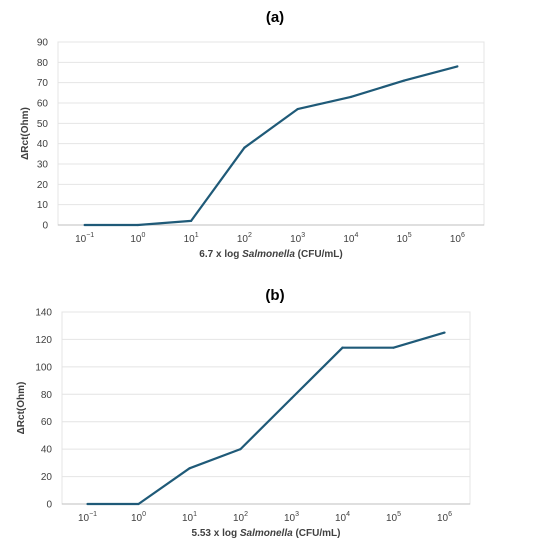 The height and width of the screenshot is (543, 550). What do you see at coordinates (43, 124) in the screenshot?
I see `y-tick-label: 50` at bounding box center [43, 124].